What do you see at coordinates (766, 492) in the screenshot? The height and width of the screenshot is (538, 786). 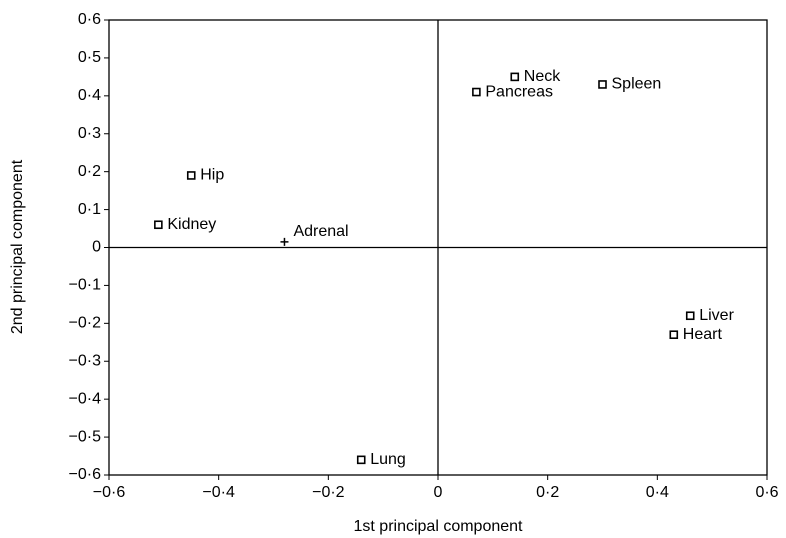 I see `x-tick-label: 0·6` at bounding box center [766, 492].